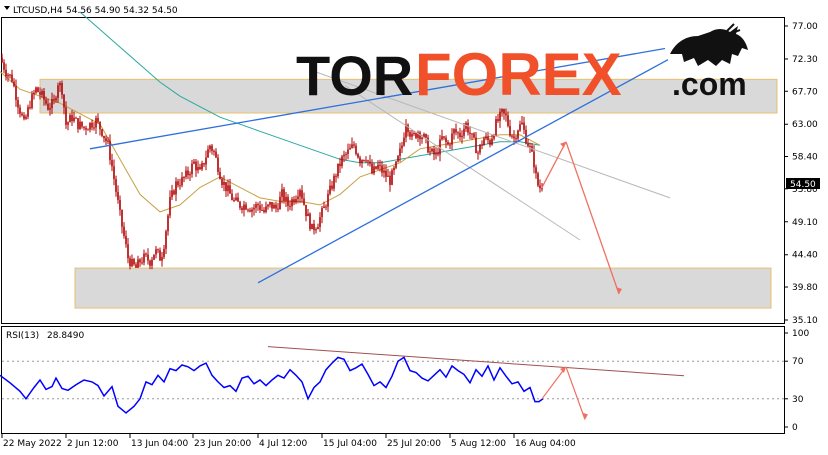 This screenshot has height=455, width=828. What do you see at coordinates (159, 444) in the screenshot?
I see `time-tick-label: 13 Jun 04:00` at bounding box center [159, 444].